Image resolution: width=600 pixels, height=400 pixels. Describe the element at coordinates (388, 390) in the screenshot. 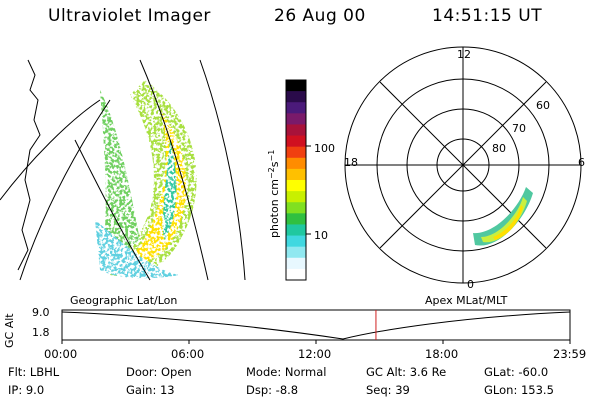

I see `seq-status: Seq: 39` at that location.